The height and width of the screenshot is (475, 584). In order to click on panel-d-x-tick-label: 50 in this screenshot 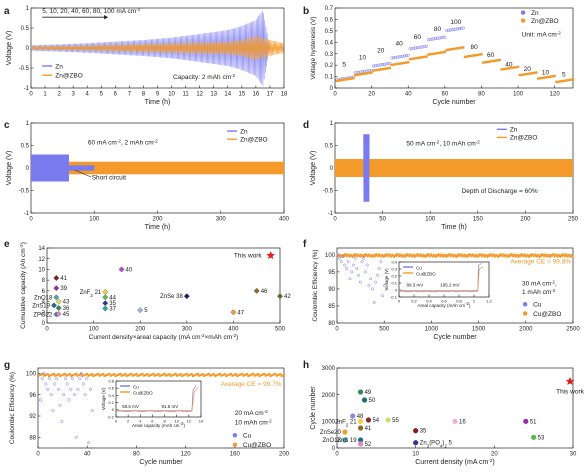, I will do `click(382, 220)`.